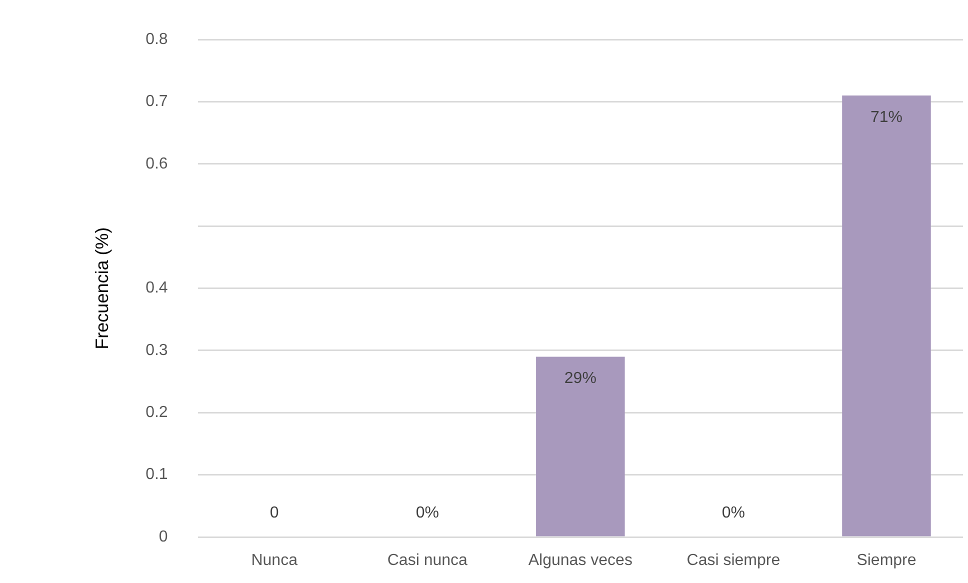 The width and height of the screenshot is (968, 583). What do you see at coordinates (274, 513) in the screenshot?
I see `data-label: 0` at bounding box center [274, 513].